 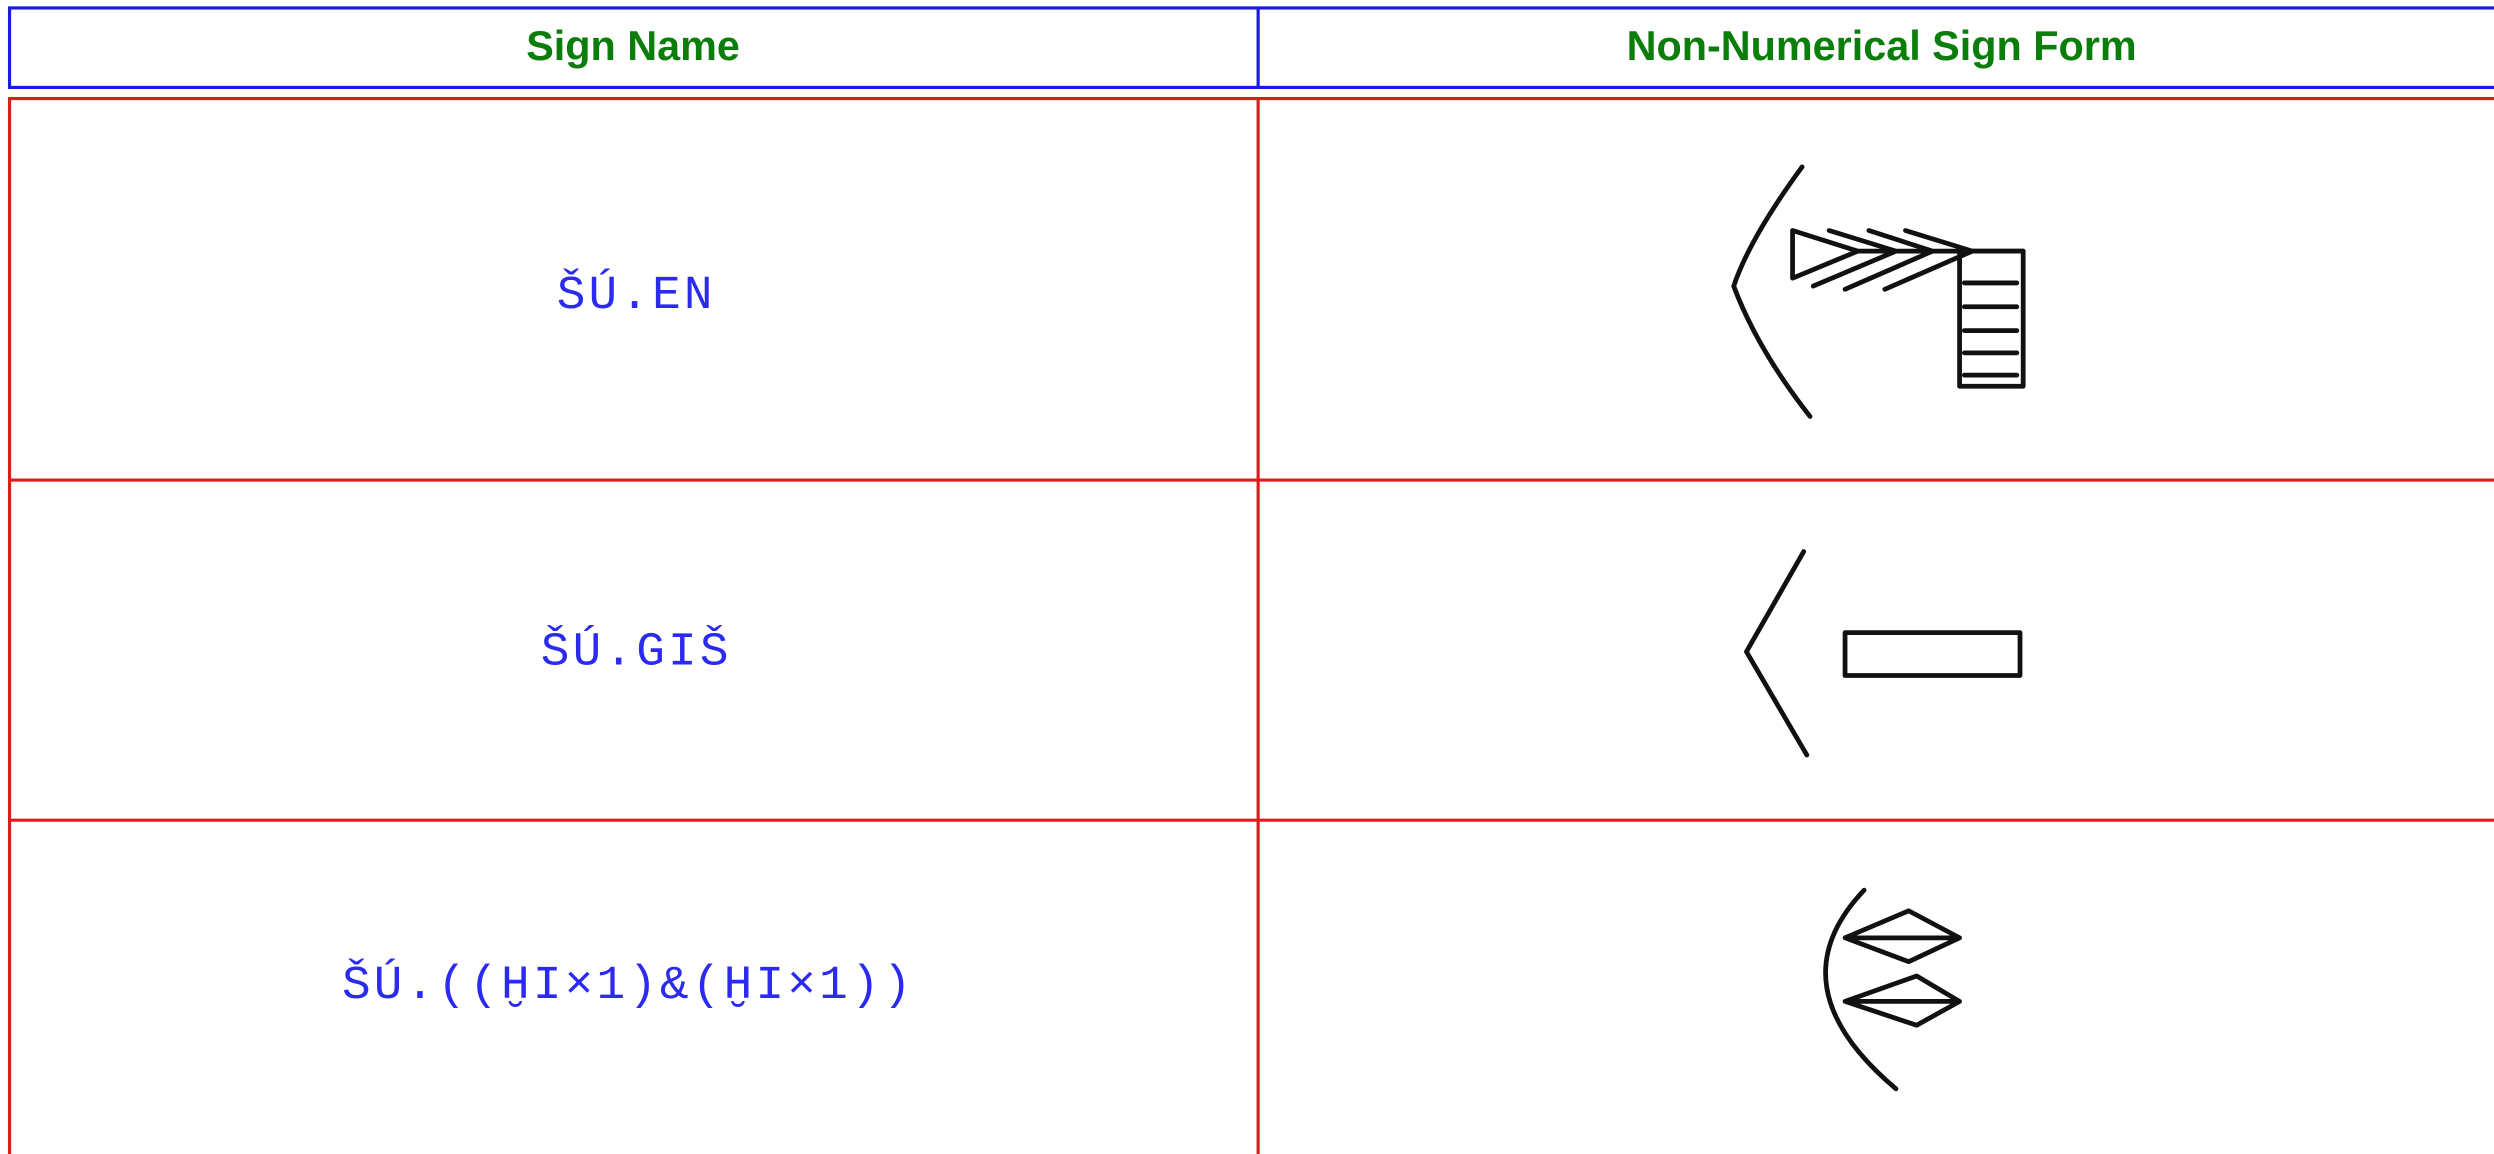 What do you see at coordinates (628, 985) in the screenshot?
I see `sign-name: ŠÚ.((ḪI×1)&(ḪI×1))` at bounding box center [628, 985].